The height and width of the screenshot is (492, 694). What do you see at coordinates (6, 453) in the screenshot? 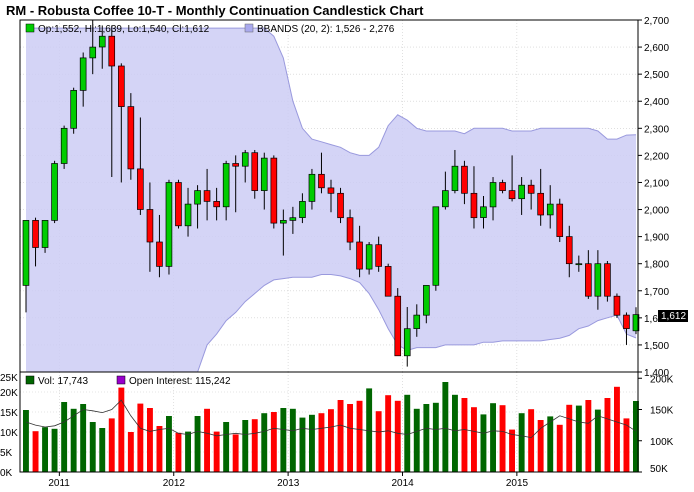
I see `volume-left-tick: 5K` at bounding box center [6, 453].